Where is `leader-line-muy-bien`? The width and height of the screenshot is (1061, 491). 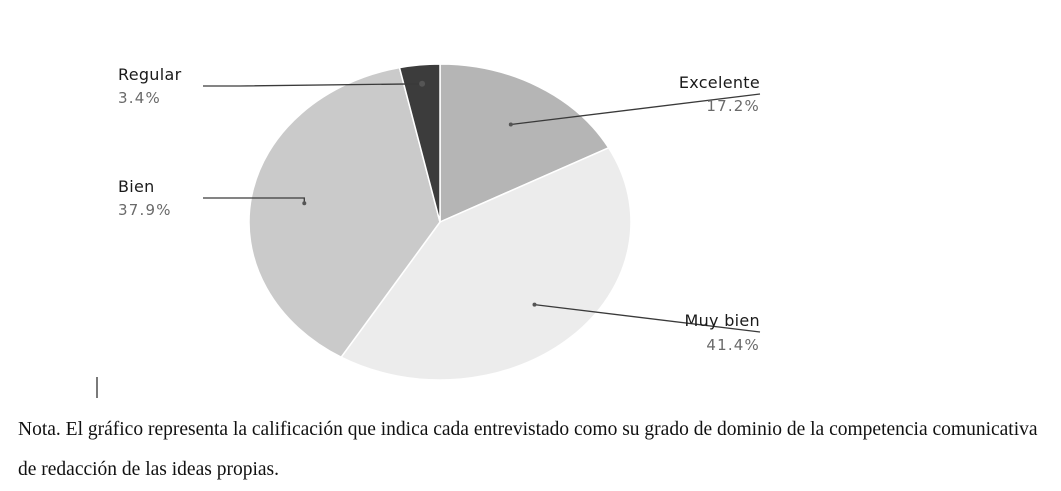
leader-line-muy-bien is located at coordinates (647, 318).